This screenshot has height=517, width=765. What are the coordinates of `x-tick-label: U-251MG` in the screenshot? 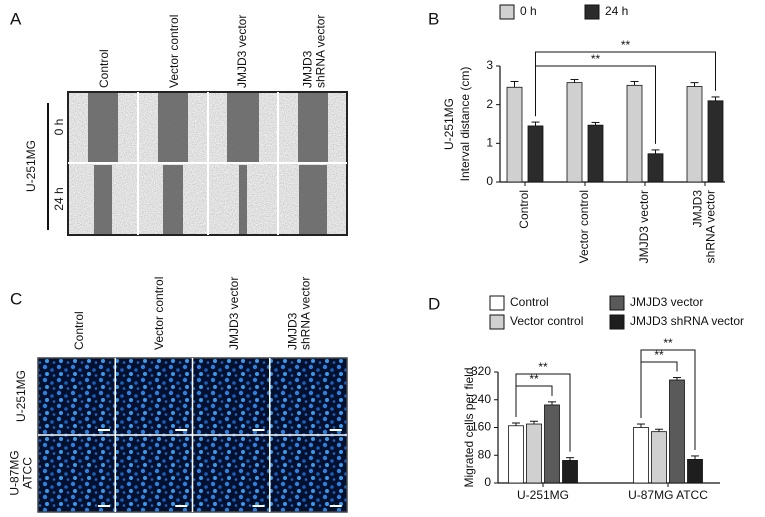 It's located at (543, 495).